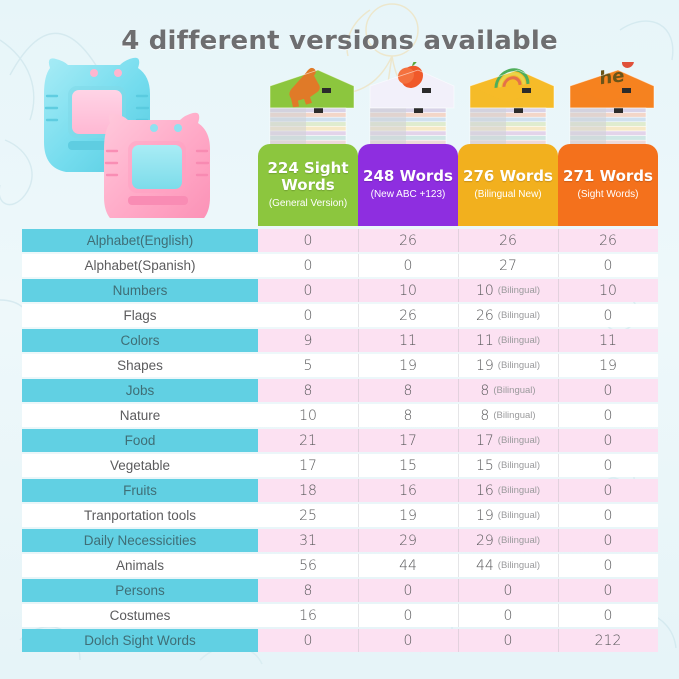  I want to click on row-values: 18 16 16 (Bilingual) 0, so click(458, 490).